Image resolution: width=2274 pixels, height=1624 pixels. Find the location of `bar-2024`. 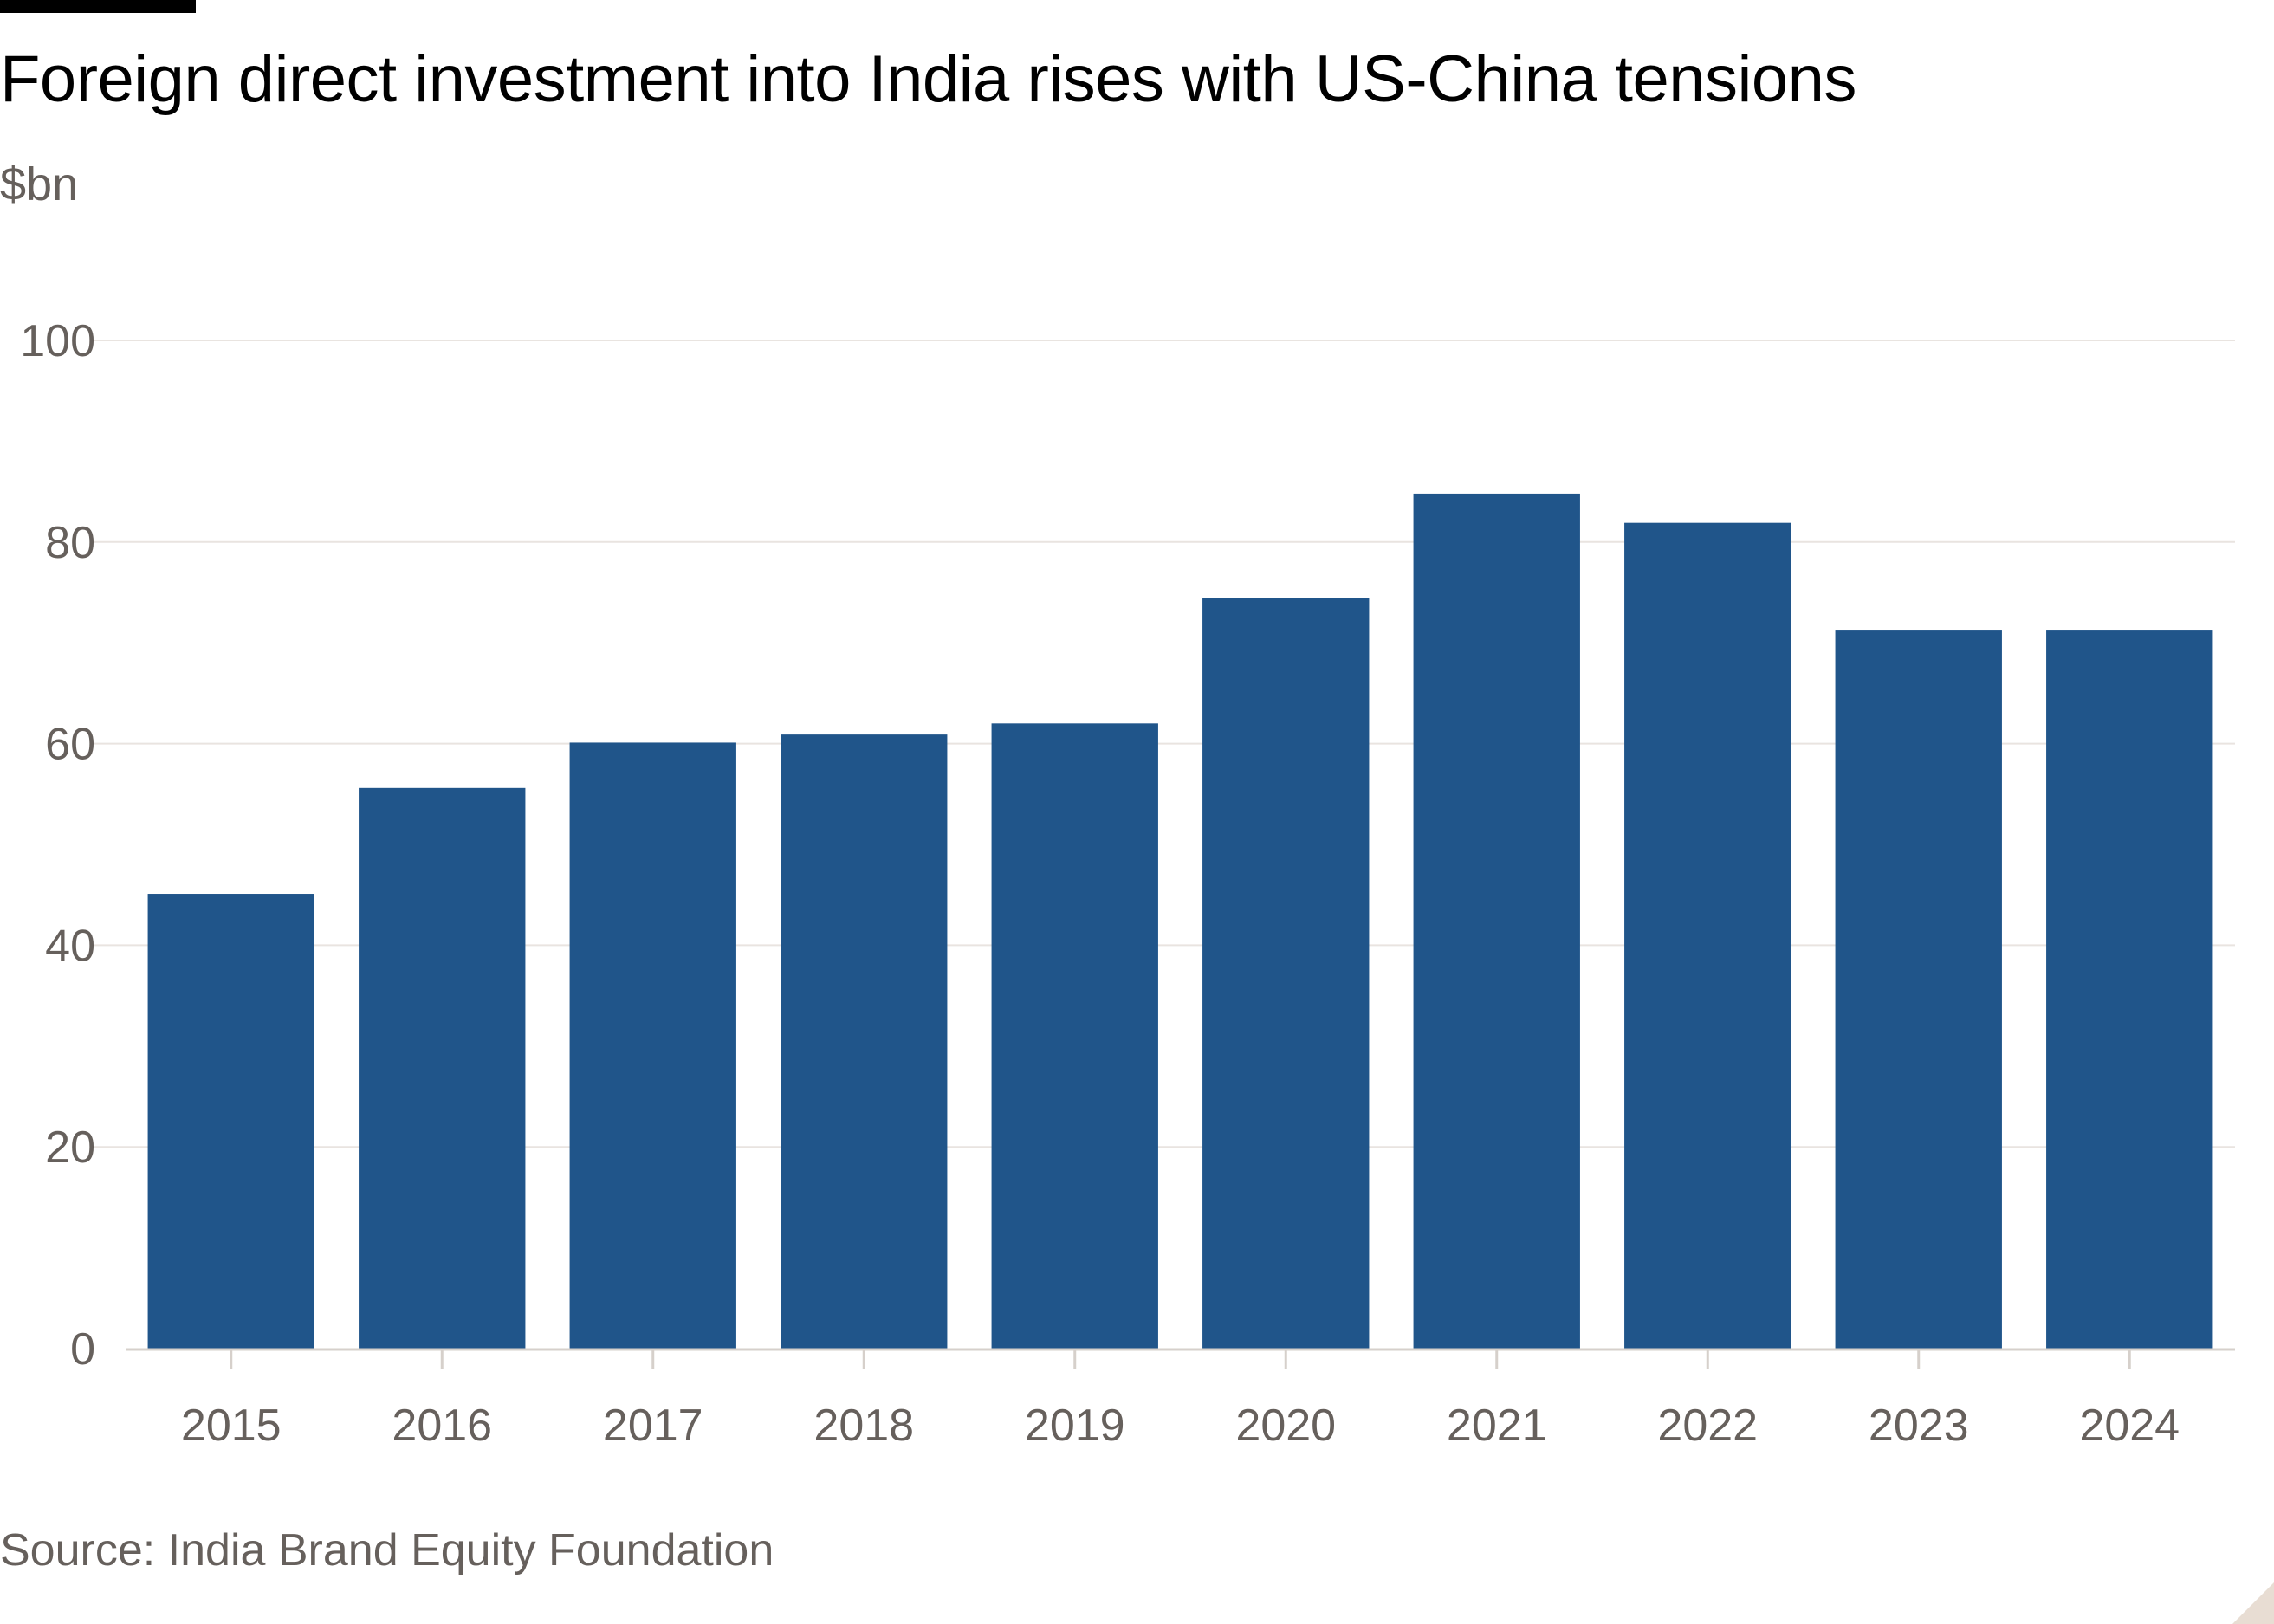

bar-2024 is located at coordinates (2129, 989).